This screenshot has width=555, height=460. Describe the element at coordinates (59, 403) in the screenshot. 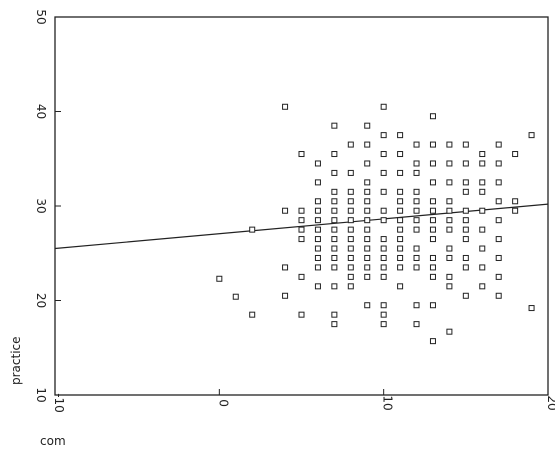

I see `x-tick-label-0: -10` at that location.